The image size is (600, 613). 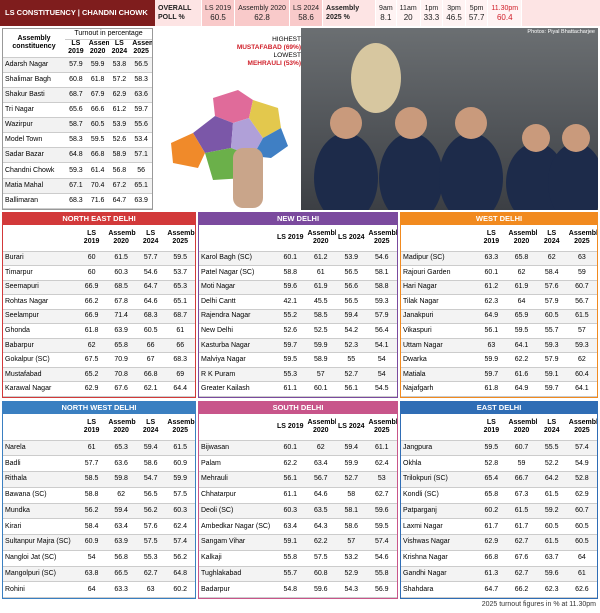 I want to click on cell: 57.9, so click(x=381, y=317).